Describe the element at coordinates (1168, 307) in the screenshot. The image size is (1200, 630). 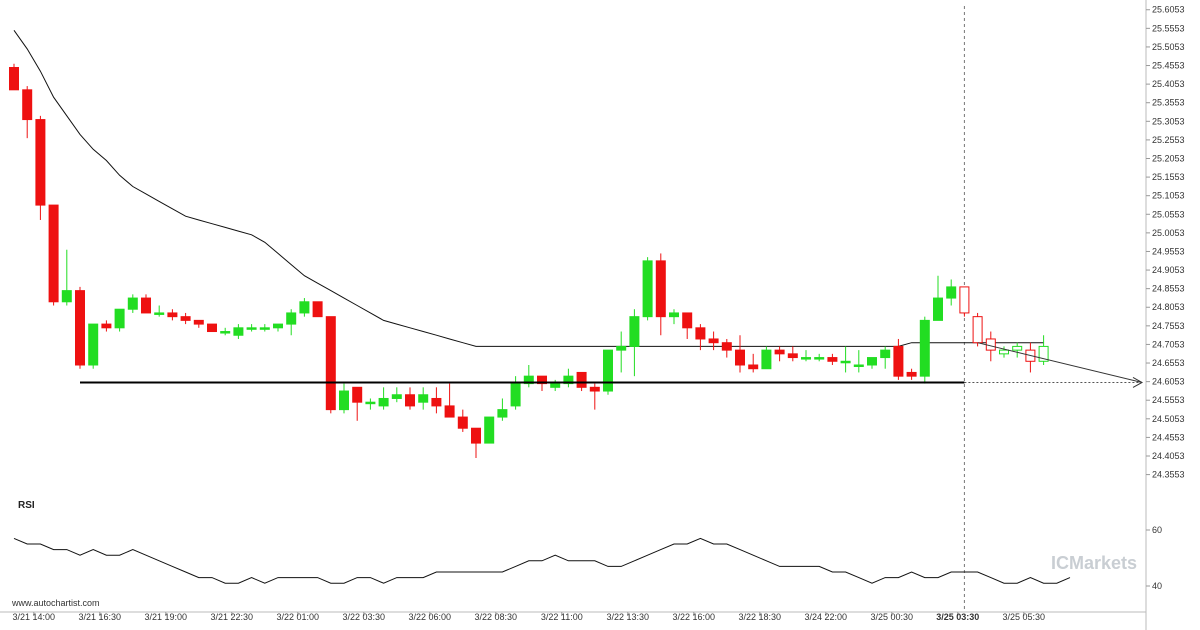
I see `y-tick-label: 24.8053` at that location.